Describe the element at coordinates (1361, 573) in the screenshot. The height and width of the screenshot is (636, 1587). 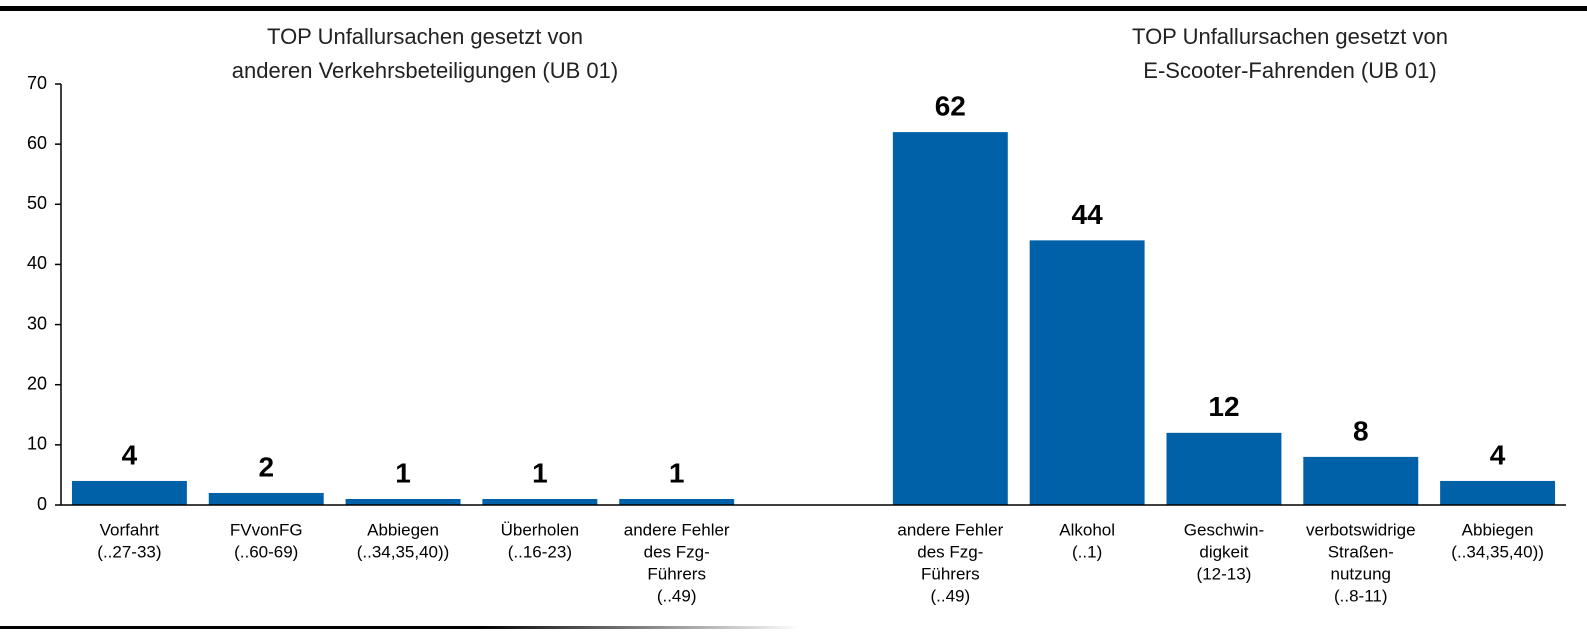
I see `x-tick-label: nutzung` at that location.